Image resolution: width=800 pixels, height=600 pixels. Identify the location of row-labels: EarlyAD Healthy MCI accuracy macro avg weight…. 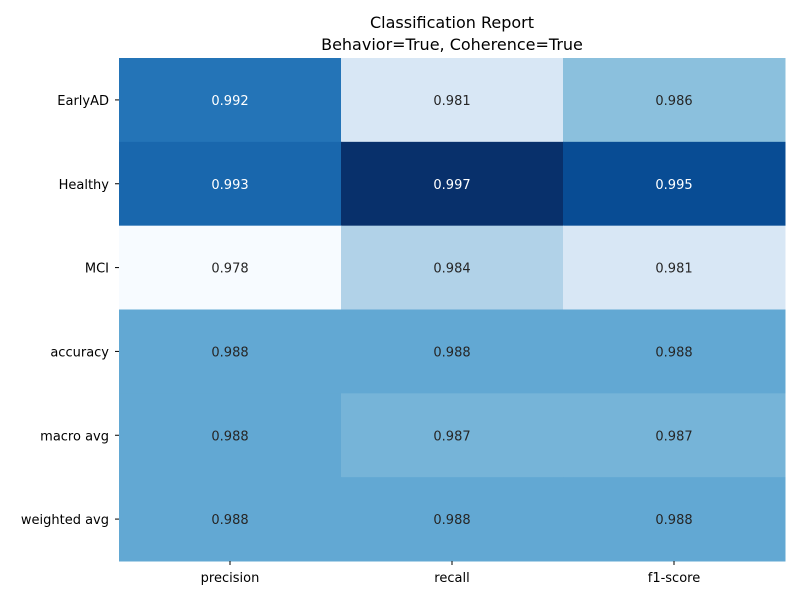
(70, 311).